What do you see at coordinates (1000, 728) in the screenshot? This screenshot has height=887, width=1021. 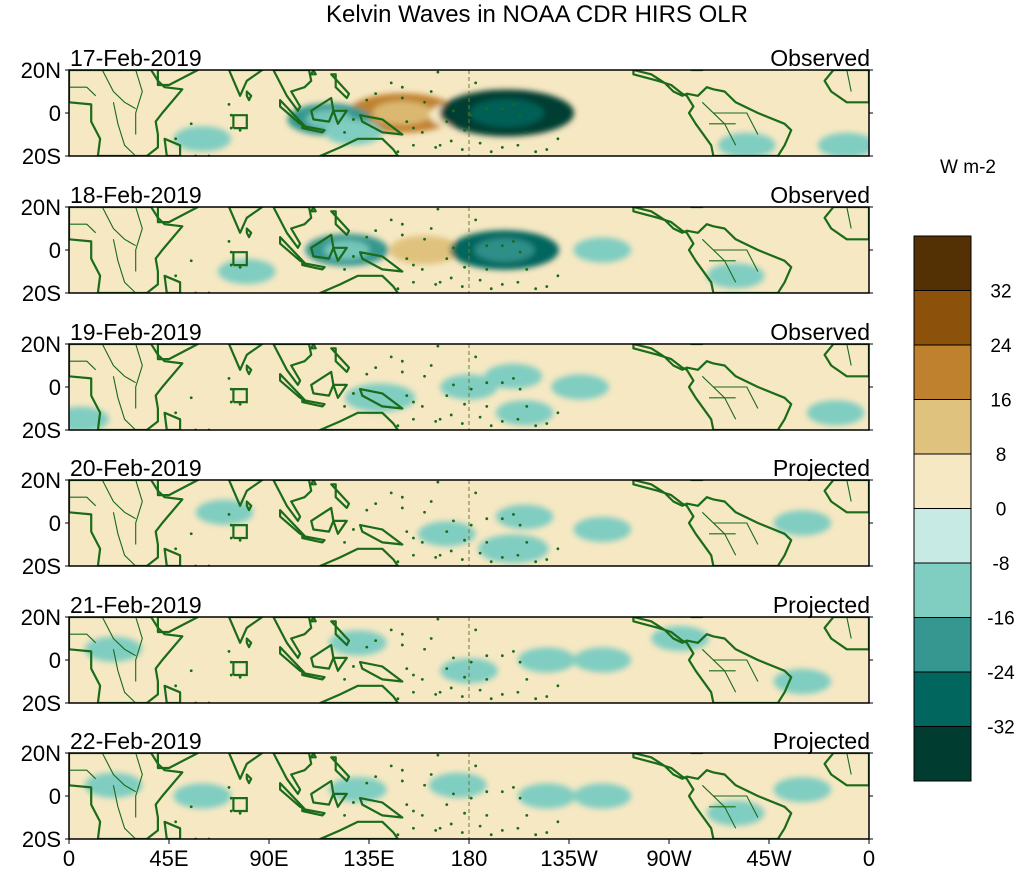 I see `colorbar-label: -32` at bounding box center [1000, 728].